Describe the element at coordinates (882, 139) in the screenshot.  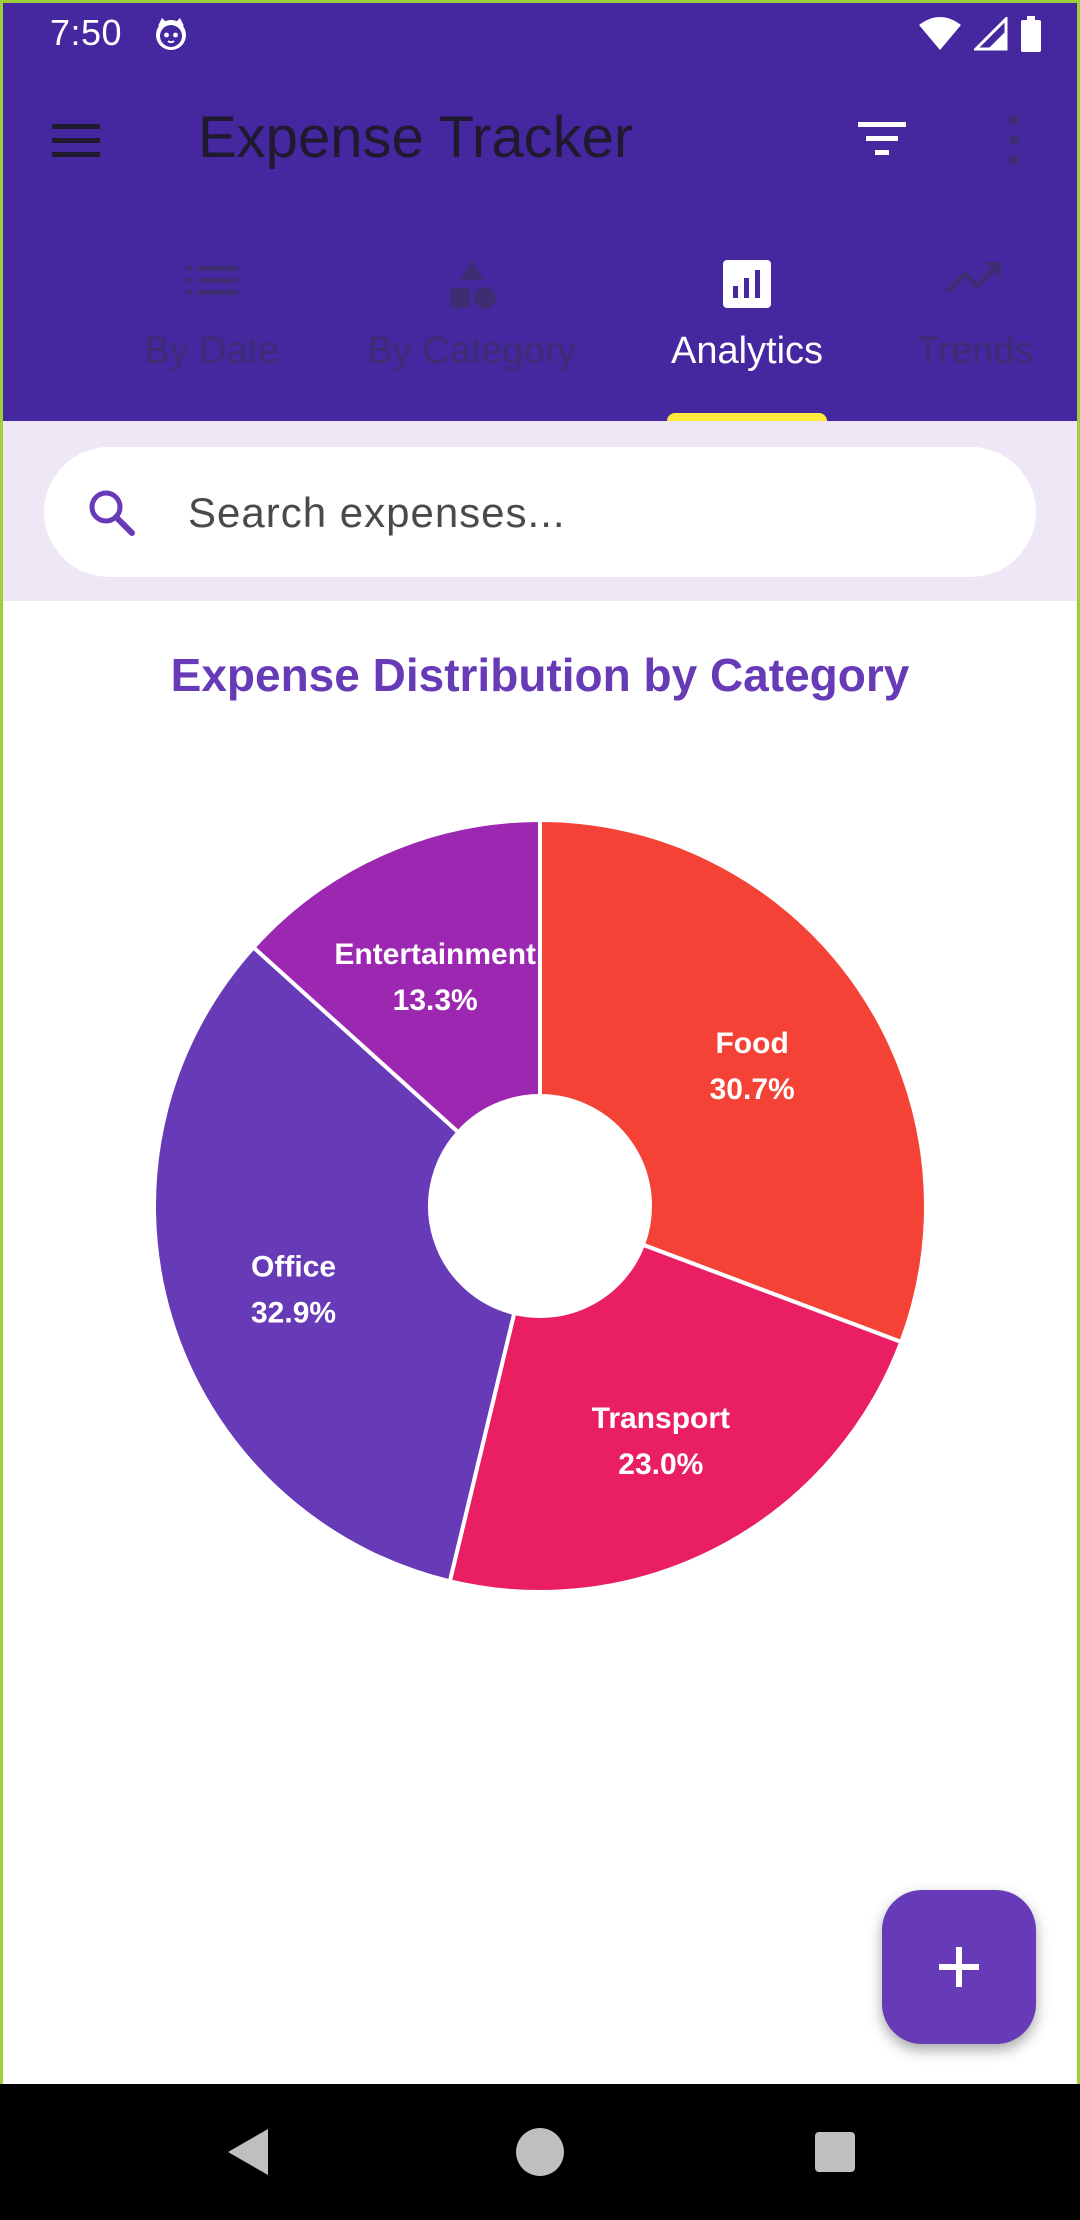
I see `filter-icon` at that location.